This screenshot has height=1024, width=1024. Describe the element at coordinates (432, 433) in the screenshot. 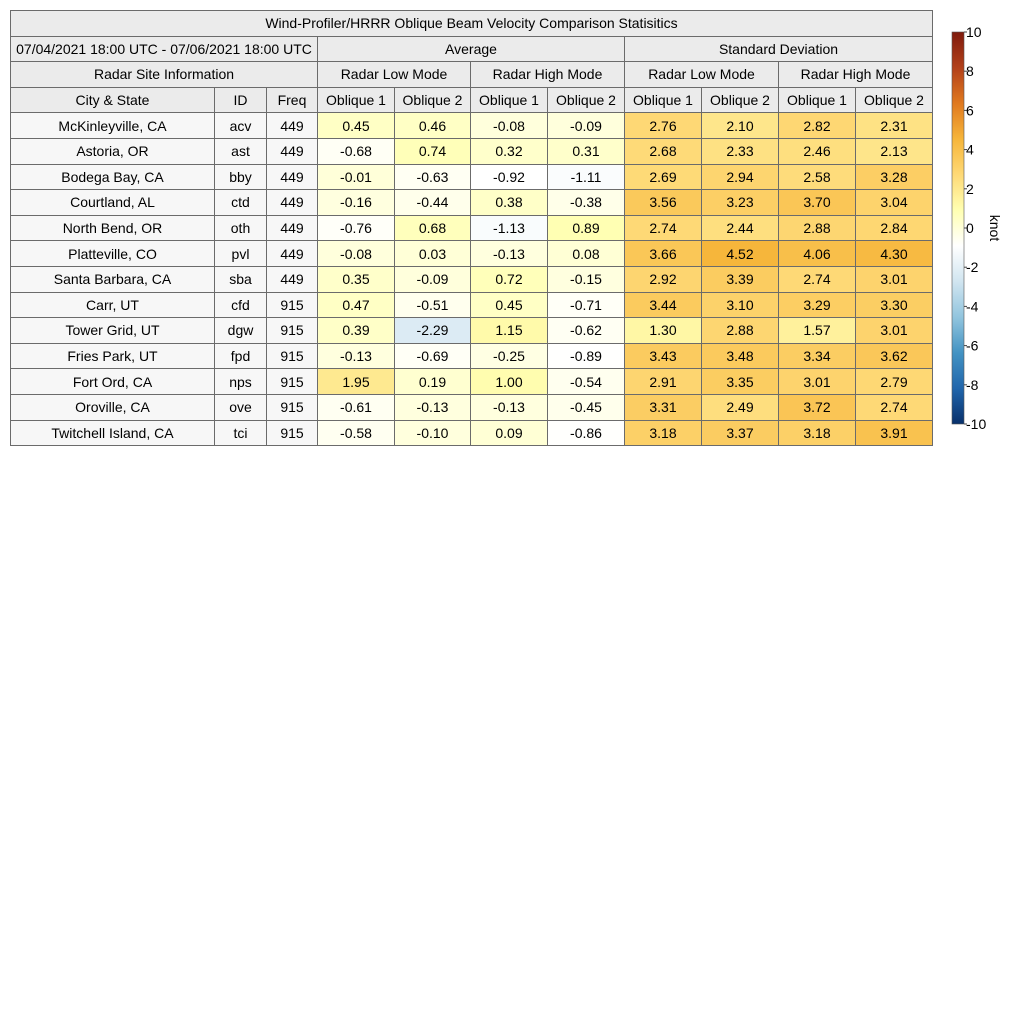

I see `value-cell: -0.10` at that location.